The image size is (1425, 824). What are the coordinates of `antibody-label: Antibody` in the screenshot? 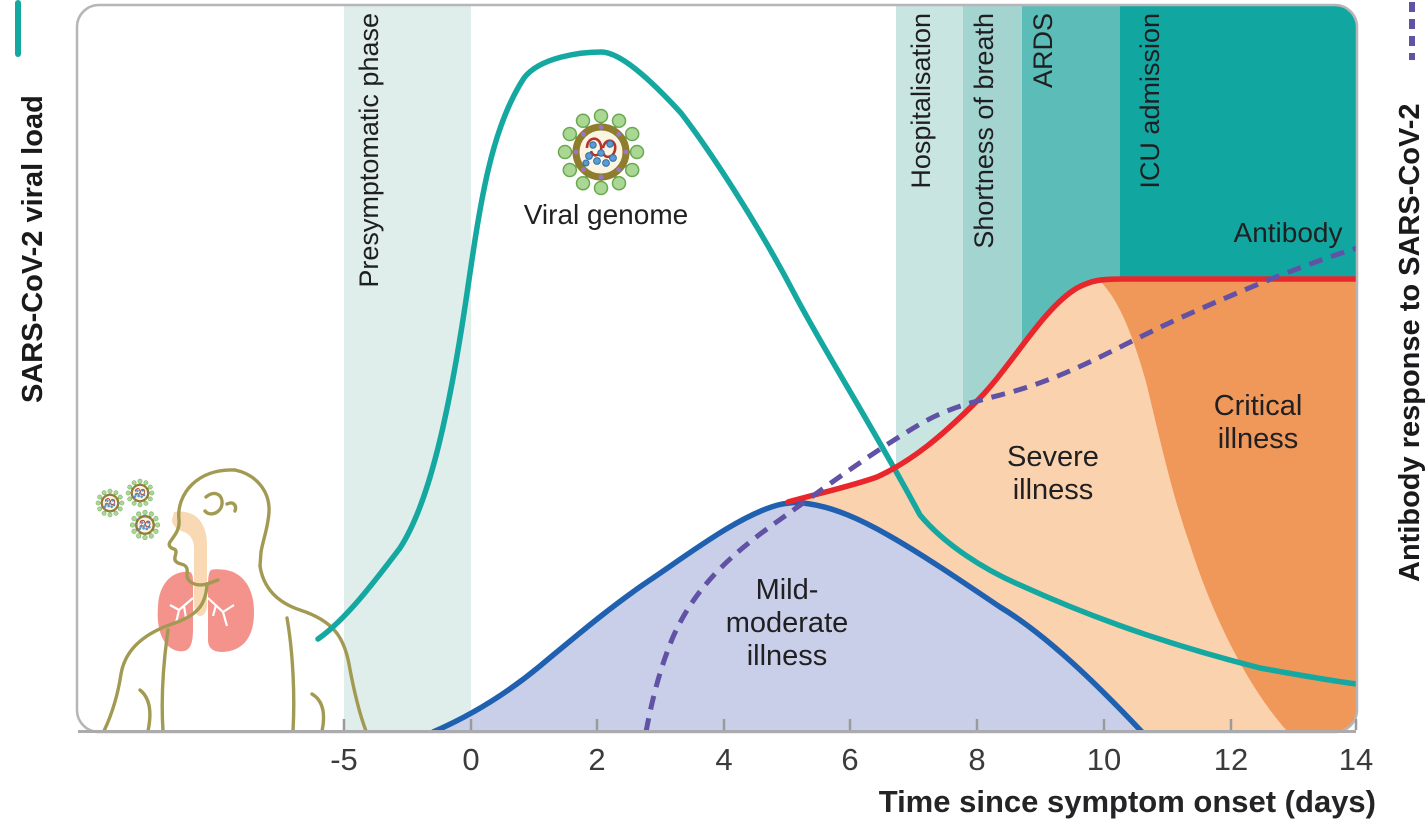 It's located at (1288, 232).